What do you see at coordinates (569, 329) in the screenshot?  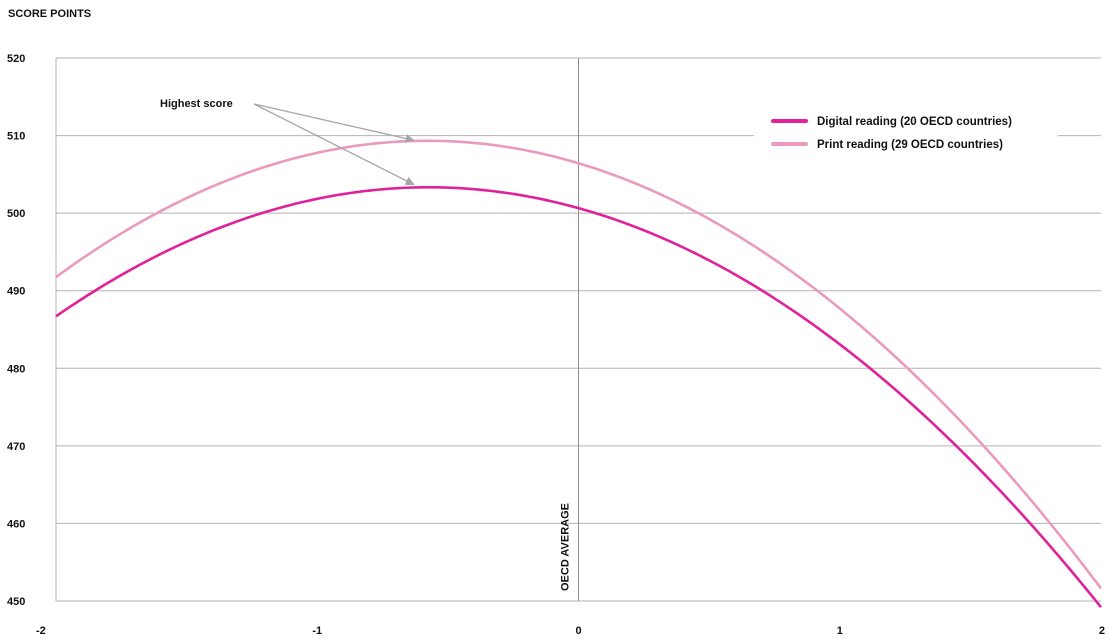 I see `oecd-average-reference: OECD AVERAGE` at bounding box center [569, 329].